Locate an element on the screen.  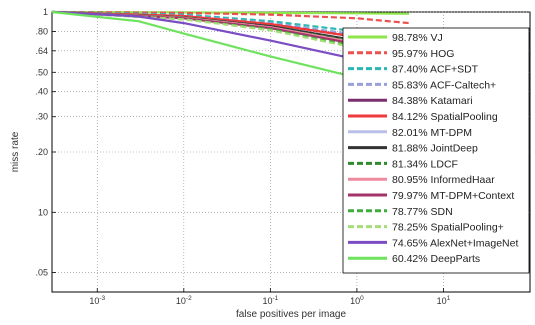
legend-entry-label: 84.38% Katamari is located at coordinates (432, 101).